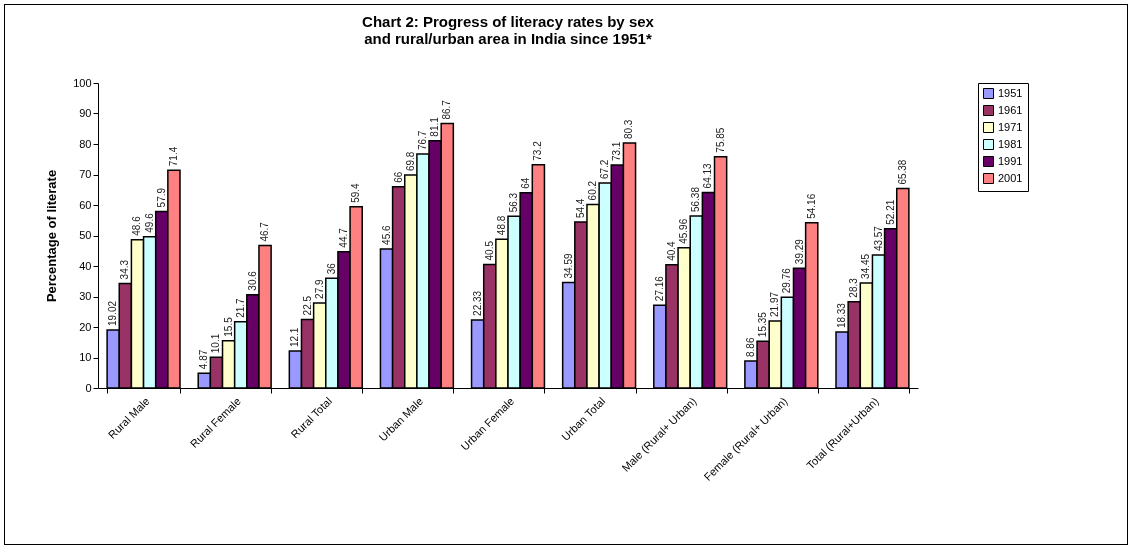  I want to click on data-label: 67.2, so click(605, 169).